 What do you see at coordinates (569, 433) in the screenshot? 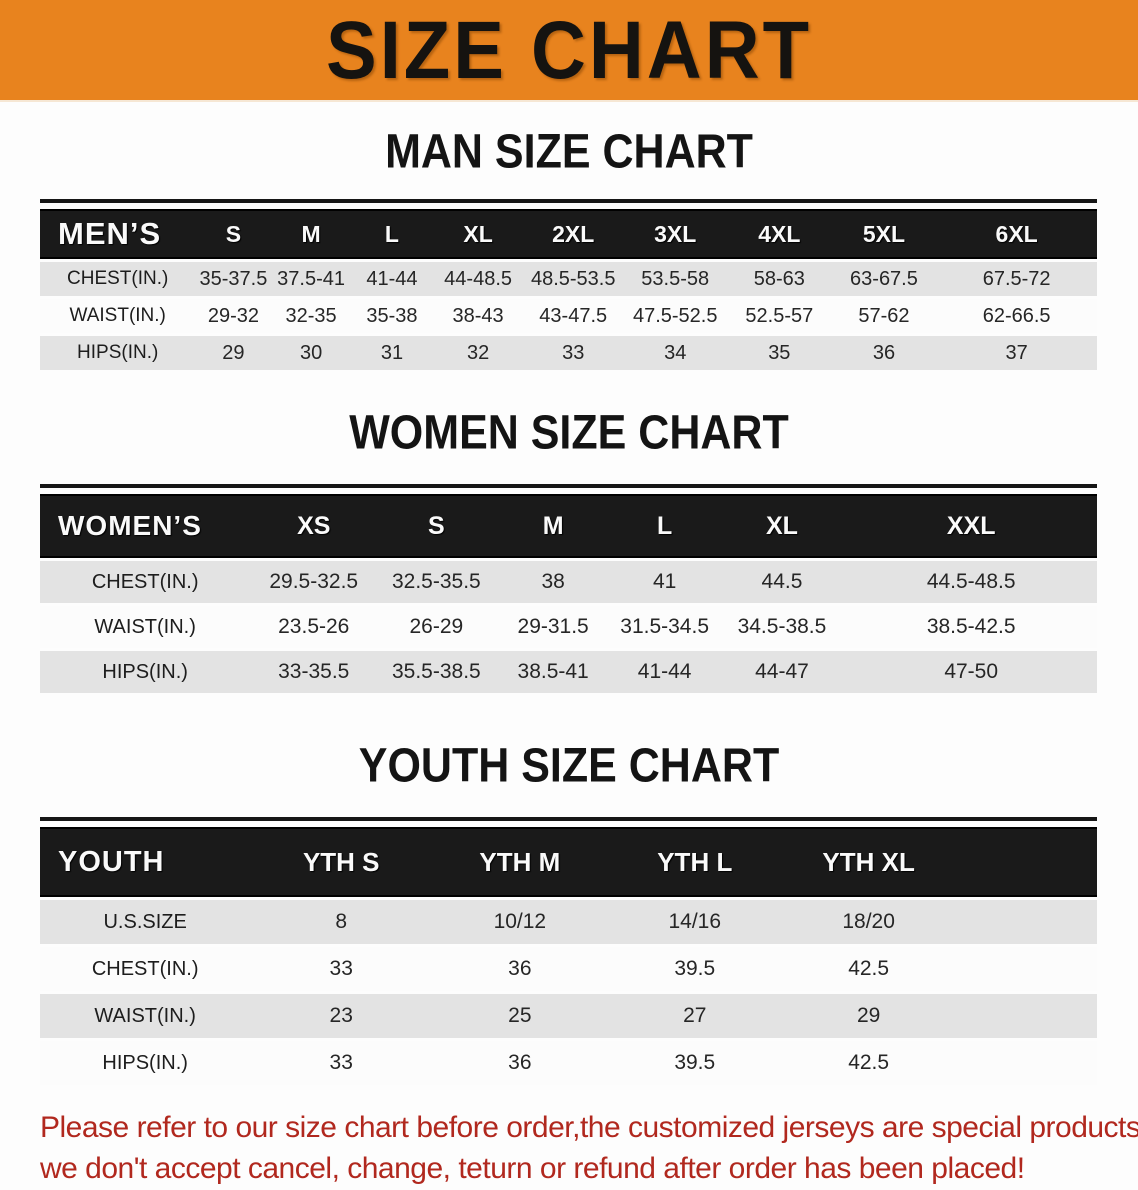
I see `women-section-title: WOMEN SIZE CHART` at bounding box center [569, 433].